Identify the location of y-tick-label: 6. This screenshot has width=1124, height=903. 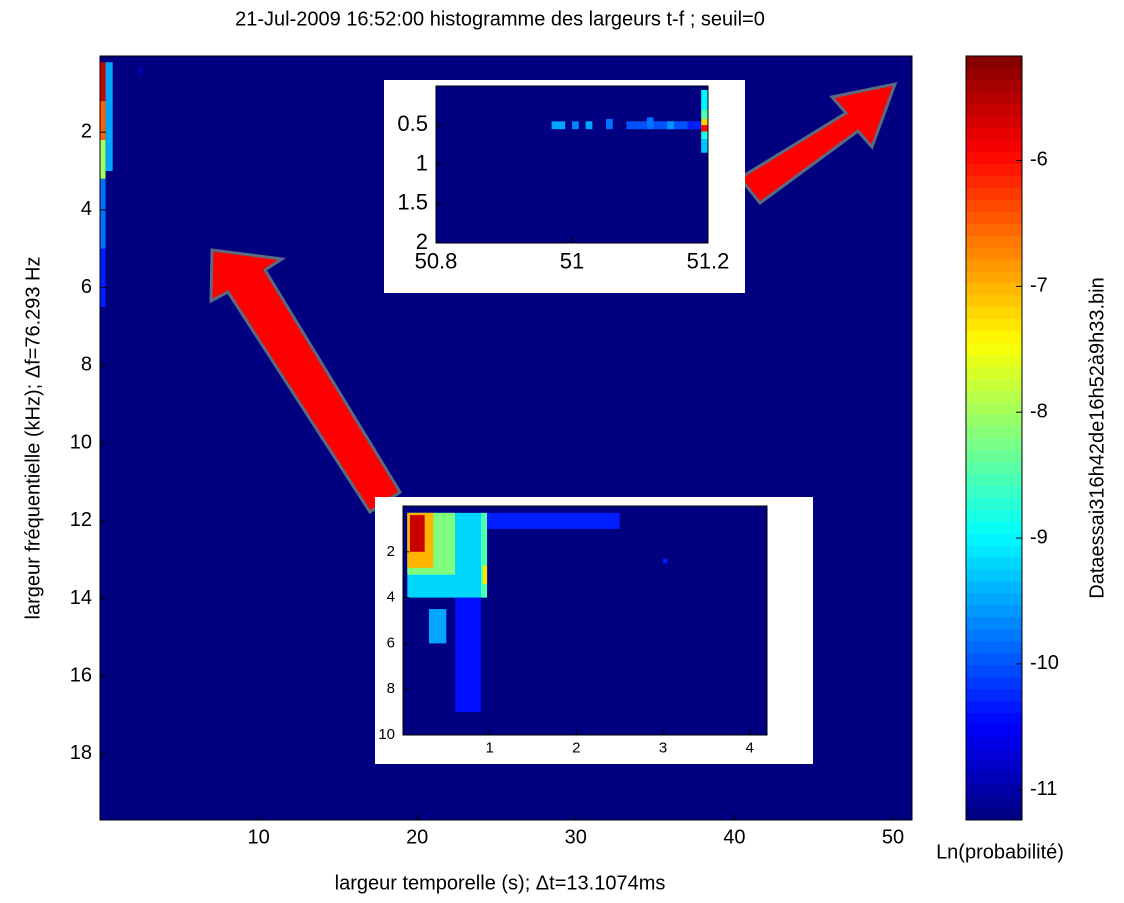
(391, 642).